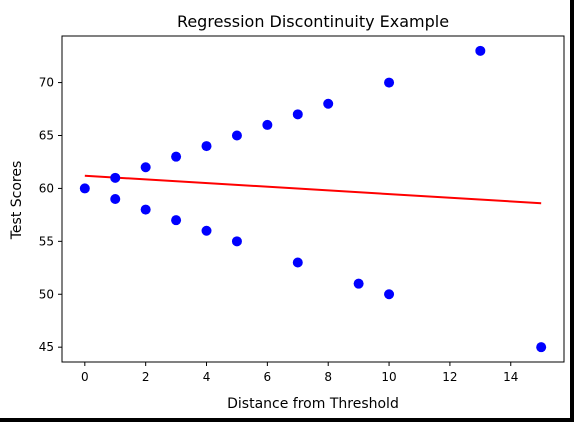 The width and height of the screenshot is (574, 427). What do you see at coordinates (328, 377) in the screenshot?
I see `x-tick-label: 8` at bounding box center [328, 377].